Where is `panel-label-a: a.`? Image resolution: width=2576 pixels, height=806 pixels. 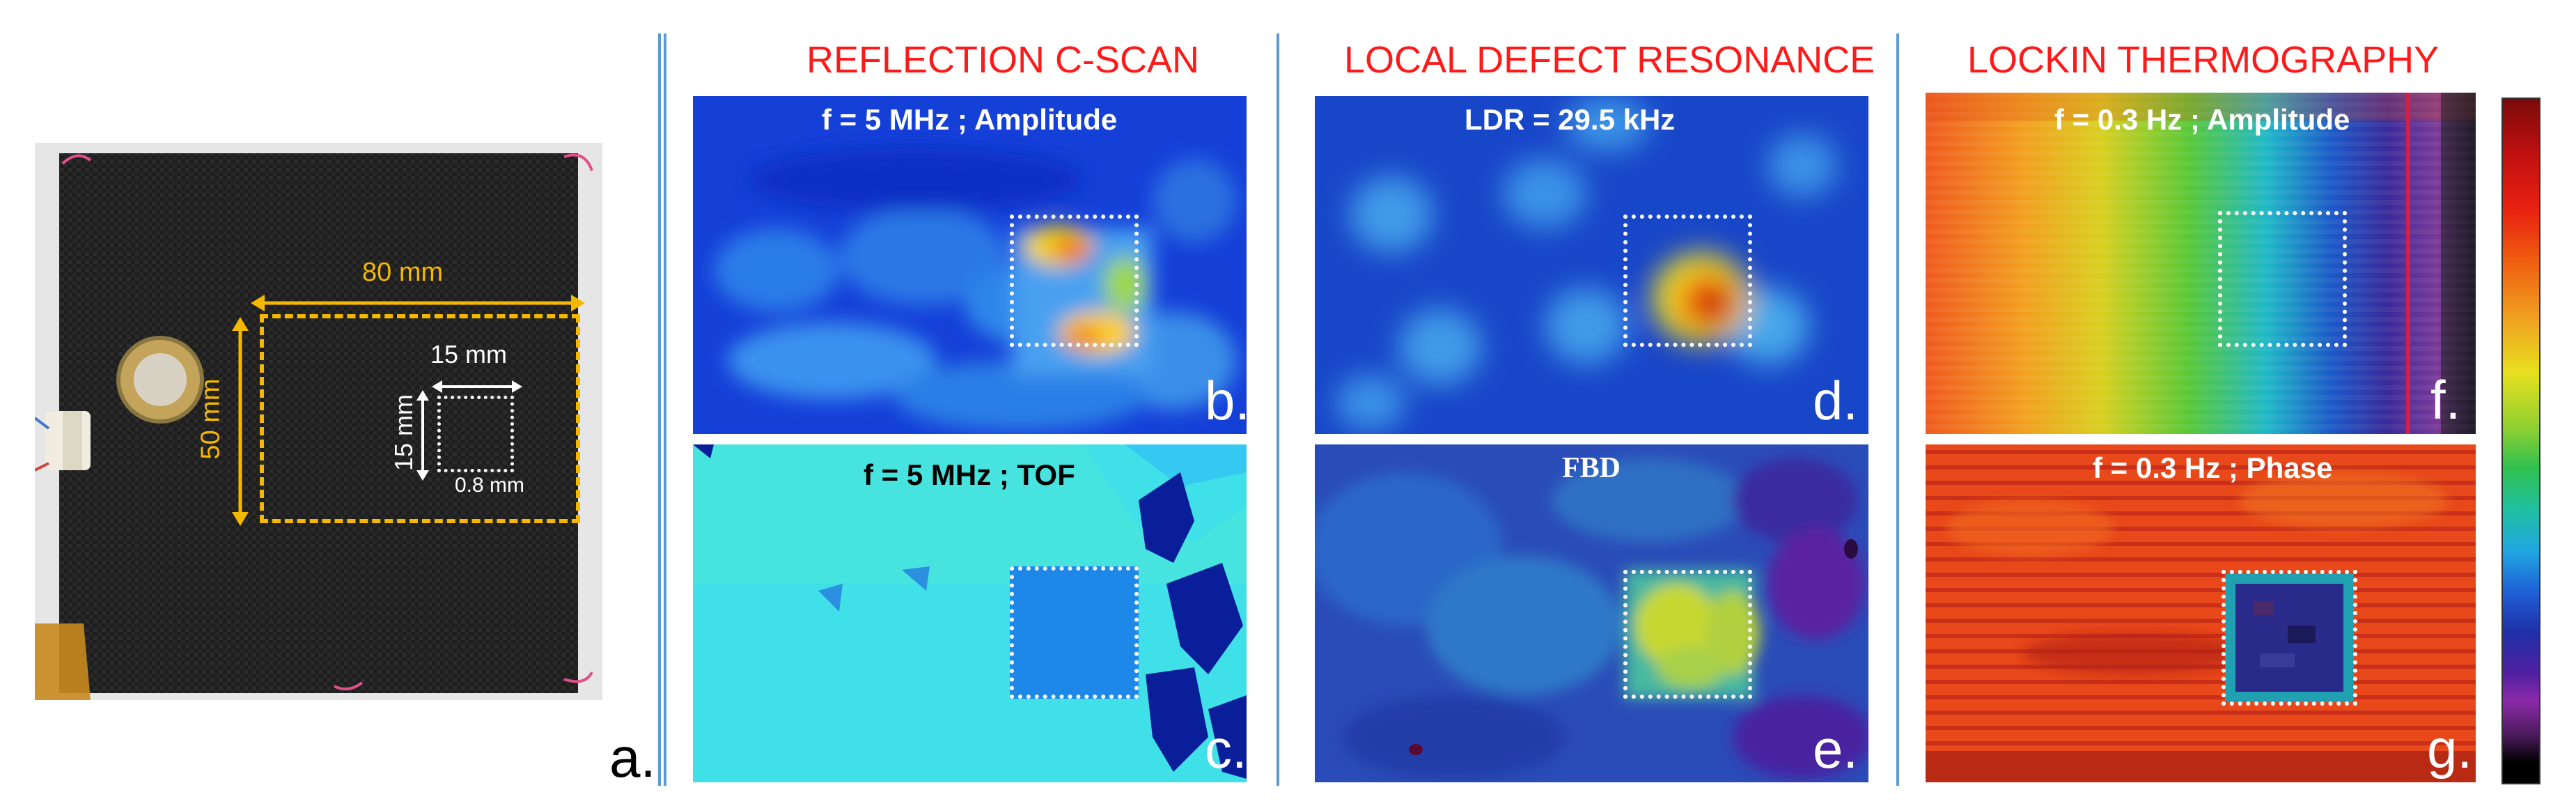 panel-label-a: a. is located at coordinates (632, 758).